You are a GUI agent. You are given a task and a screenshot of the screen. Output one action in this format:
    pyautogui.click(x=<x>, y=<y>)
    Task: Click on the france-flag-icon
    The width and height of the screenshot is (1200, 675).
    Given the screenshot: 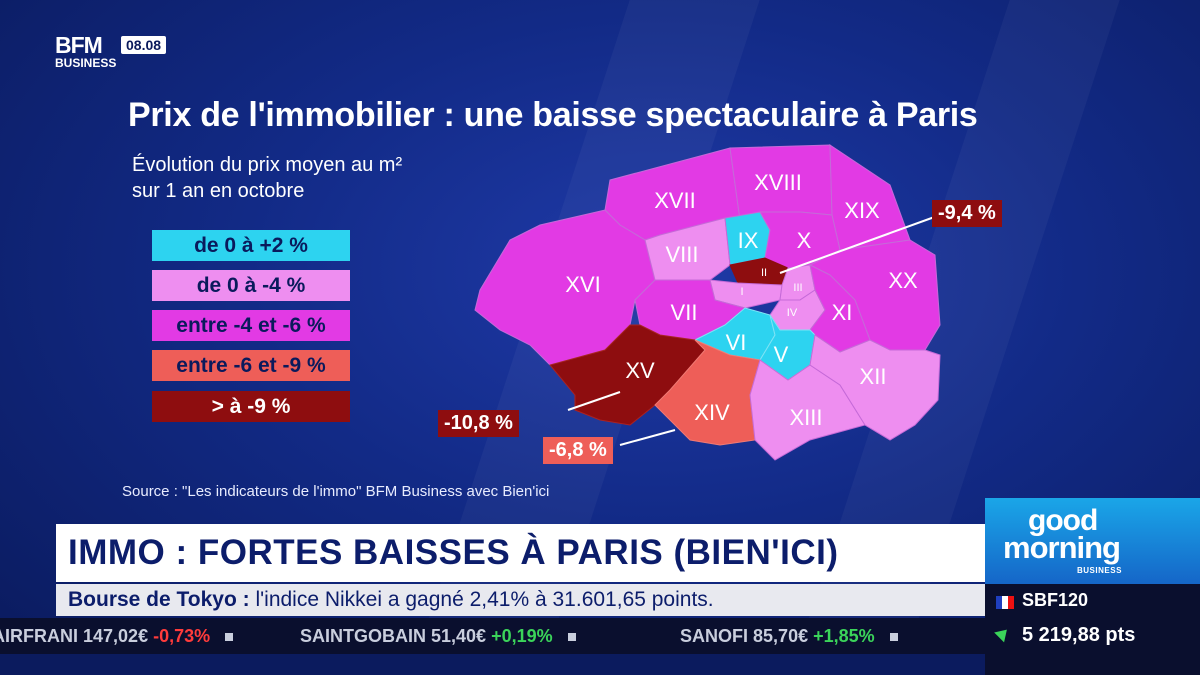 What is the action you would take?
    pyautogui.click(x=1005, y=602)
    